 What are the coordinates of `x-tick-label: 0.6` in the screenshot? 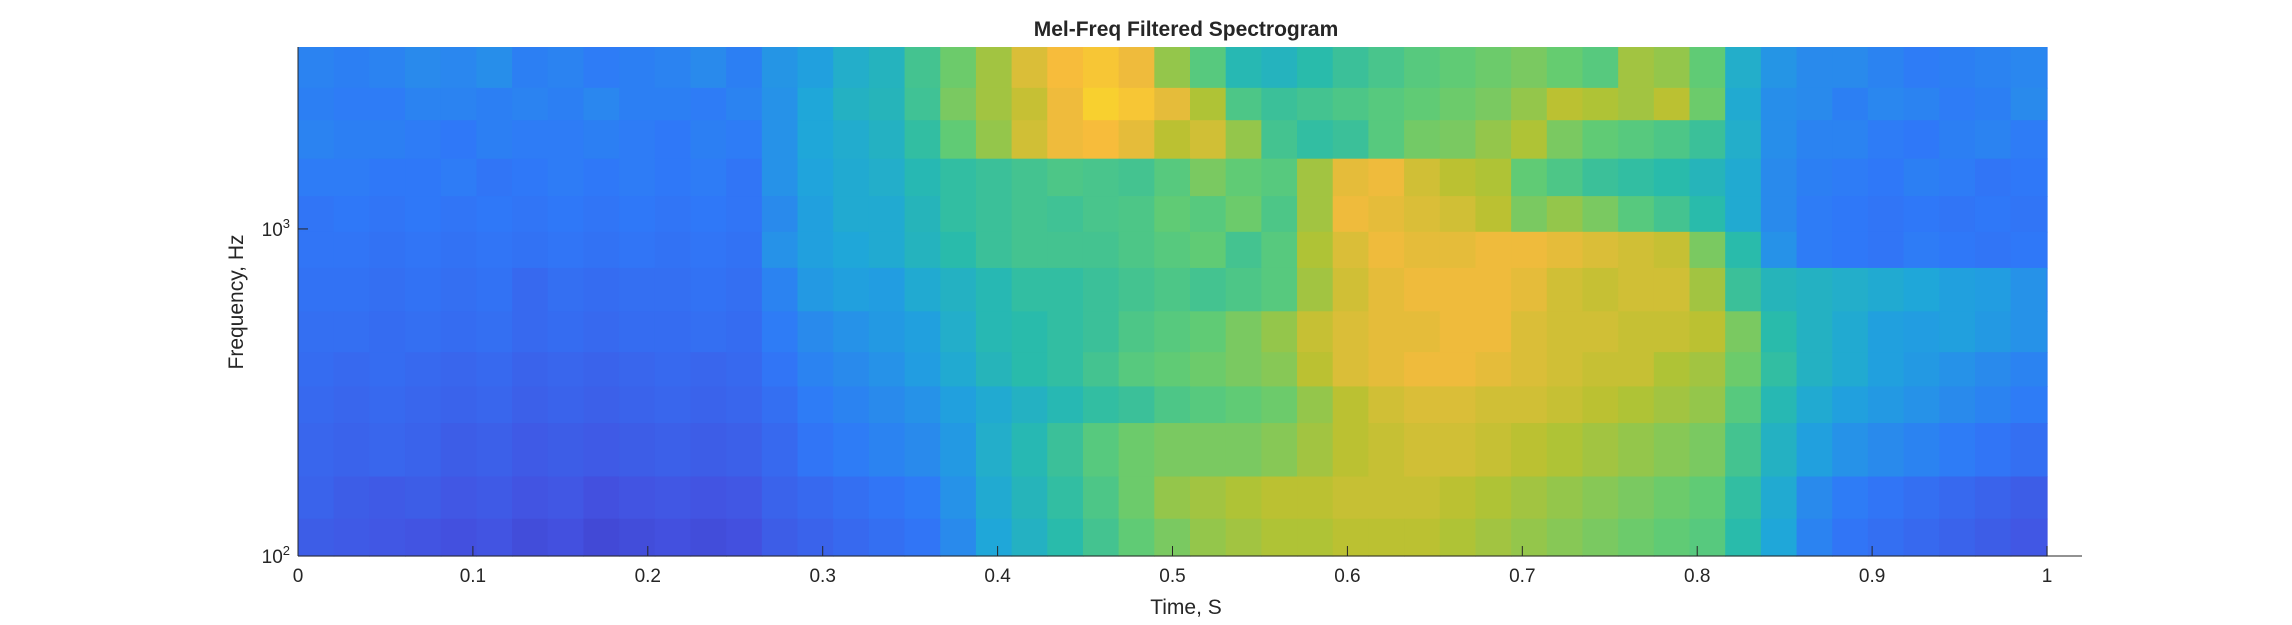 It's located at (1347, 576).